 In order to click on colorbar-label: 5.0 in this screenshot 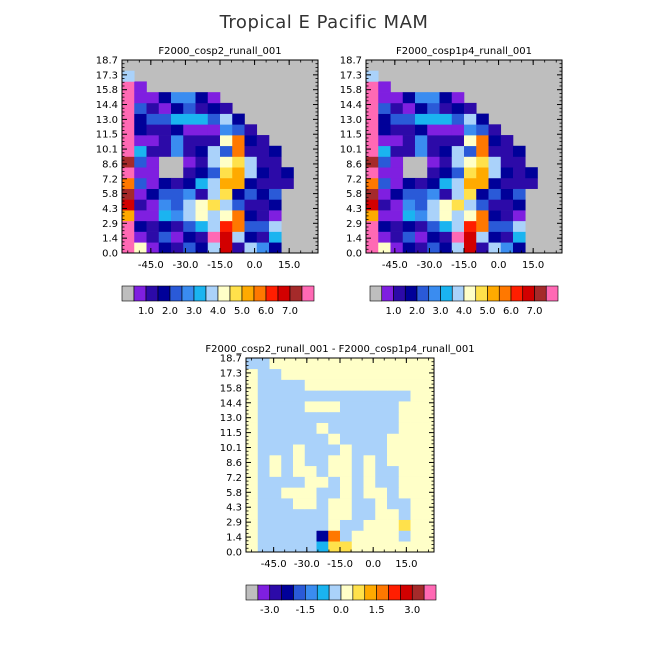, I will do `click(242, 311)`.